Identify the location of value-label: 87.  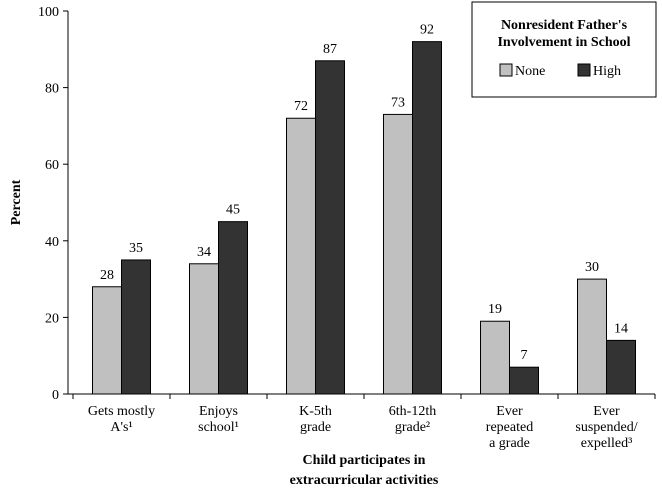
(330, 49).